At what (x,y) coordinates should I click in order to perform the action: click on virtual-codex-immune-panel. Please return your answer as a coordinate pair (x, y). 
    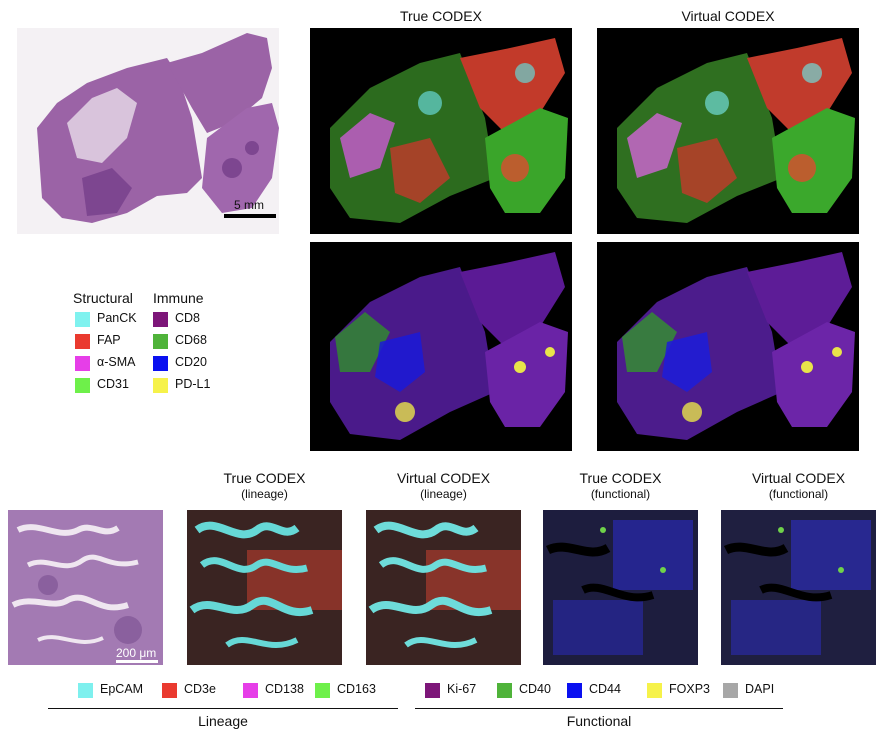
    Looking at the image, I should click on (728, 346).